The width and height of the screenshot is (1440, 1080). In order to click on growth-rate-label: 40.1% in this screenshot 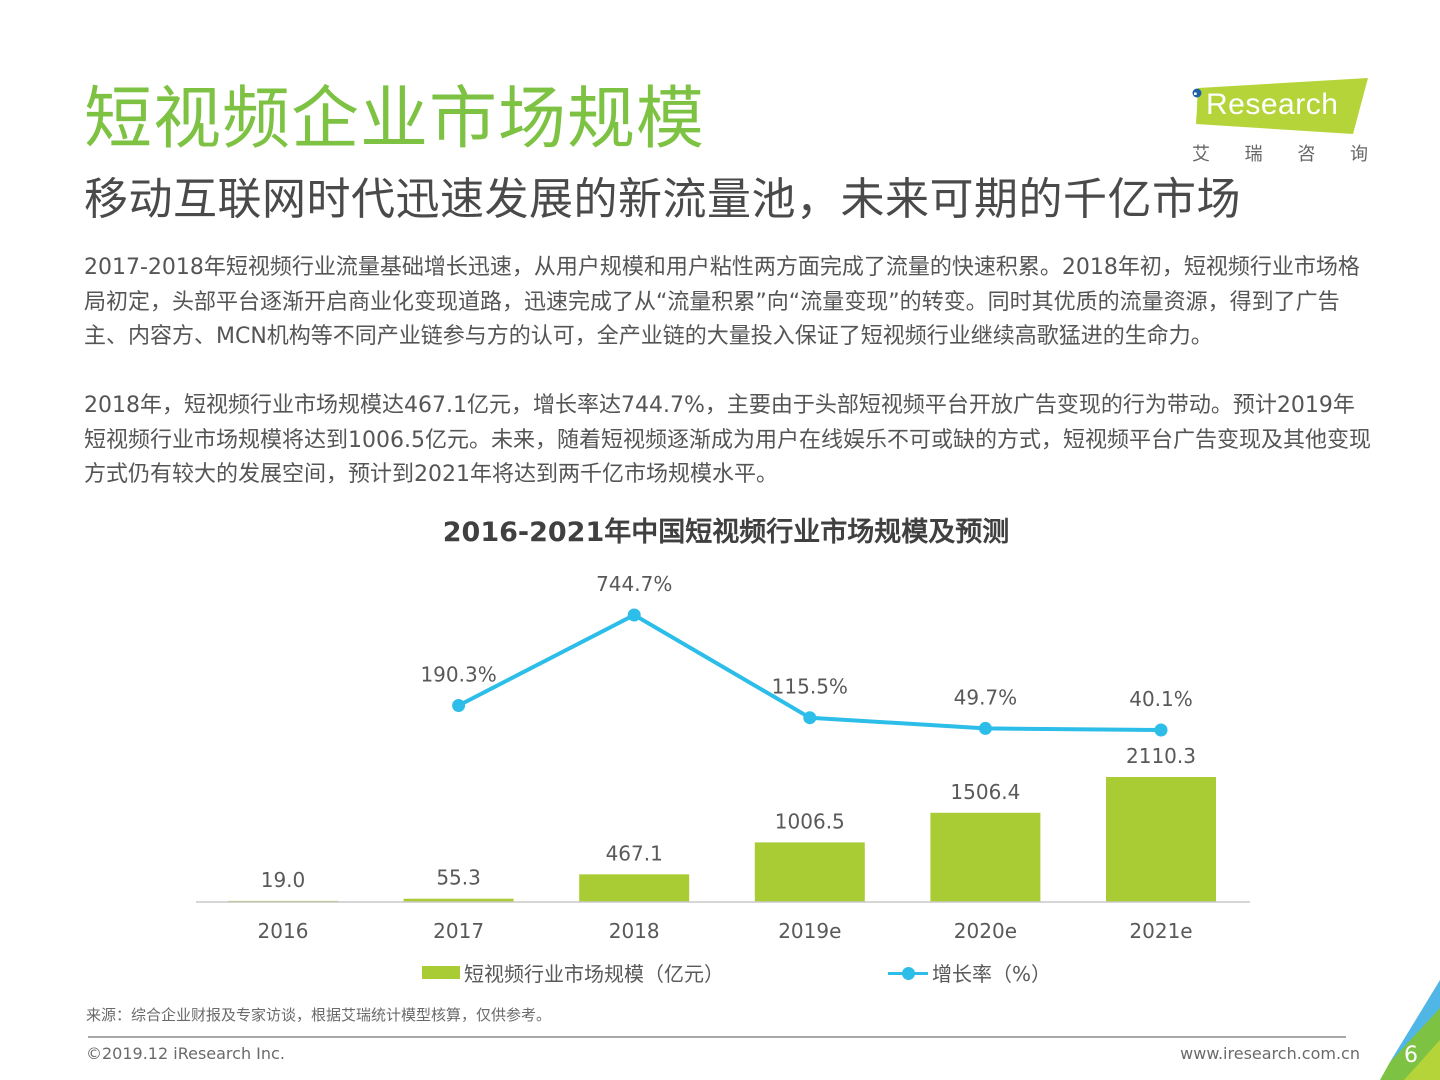, I will do `click(1161, 699)`.